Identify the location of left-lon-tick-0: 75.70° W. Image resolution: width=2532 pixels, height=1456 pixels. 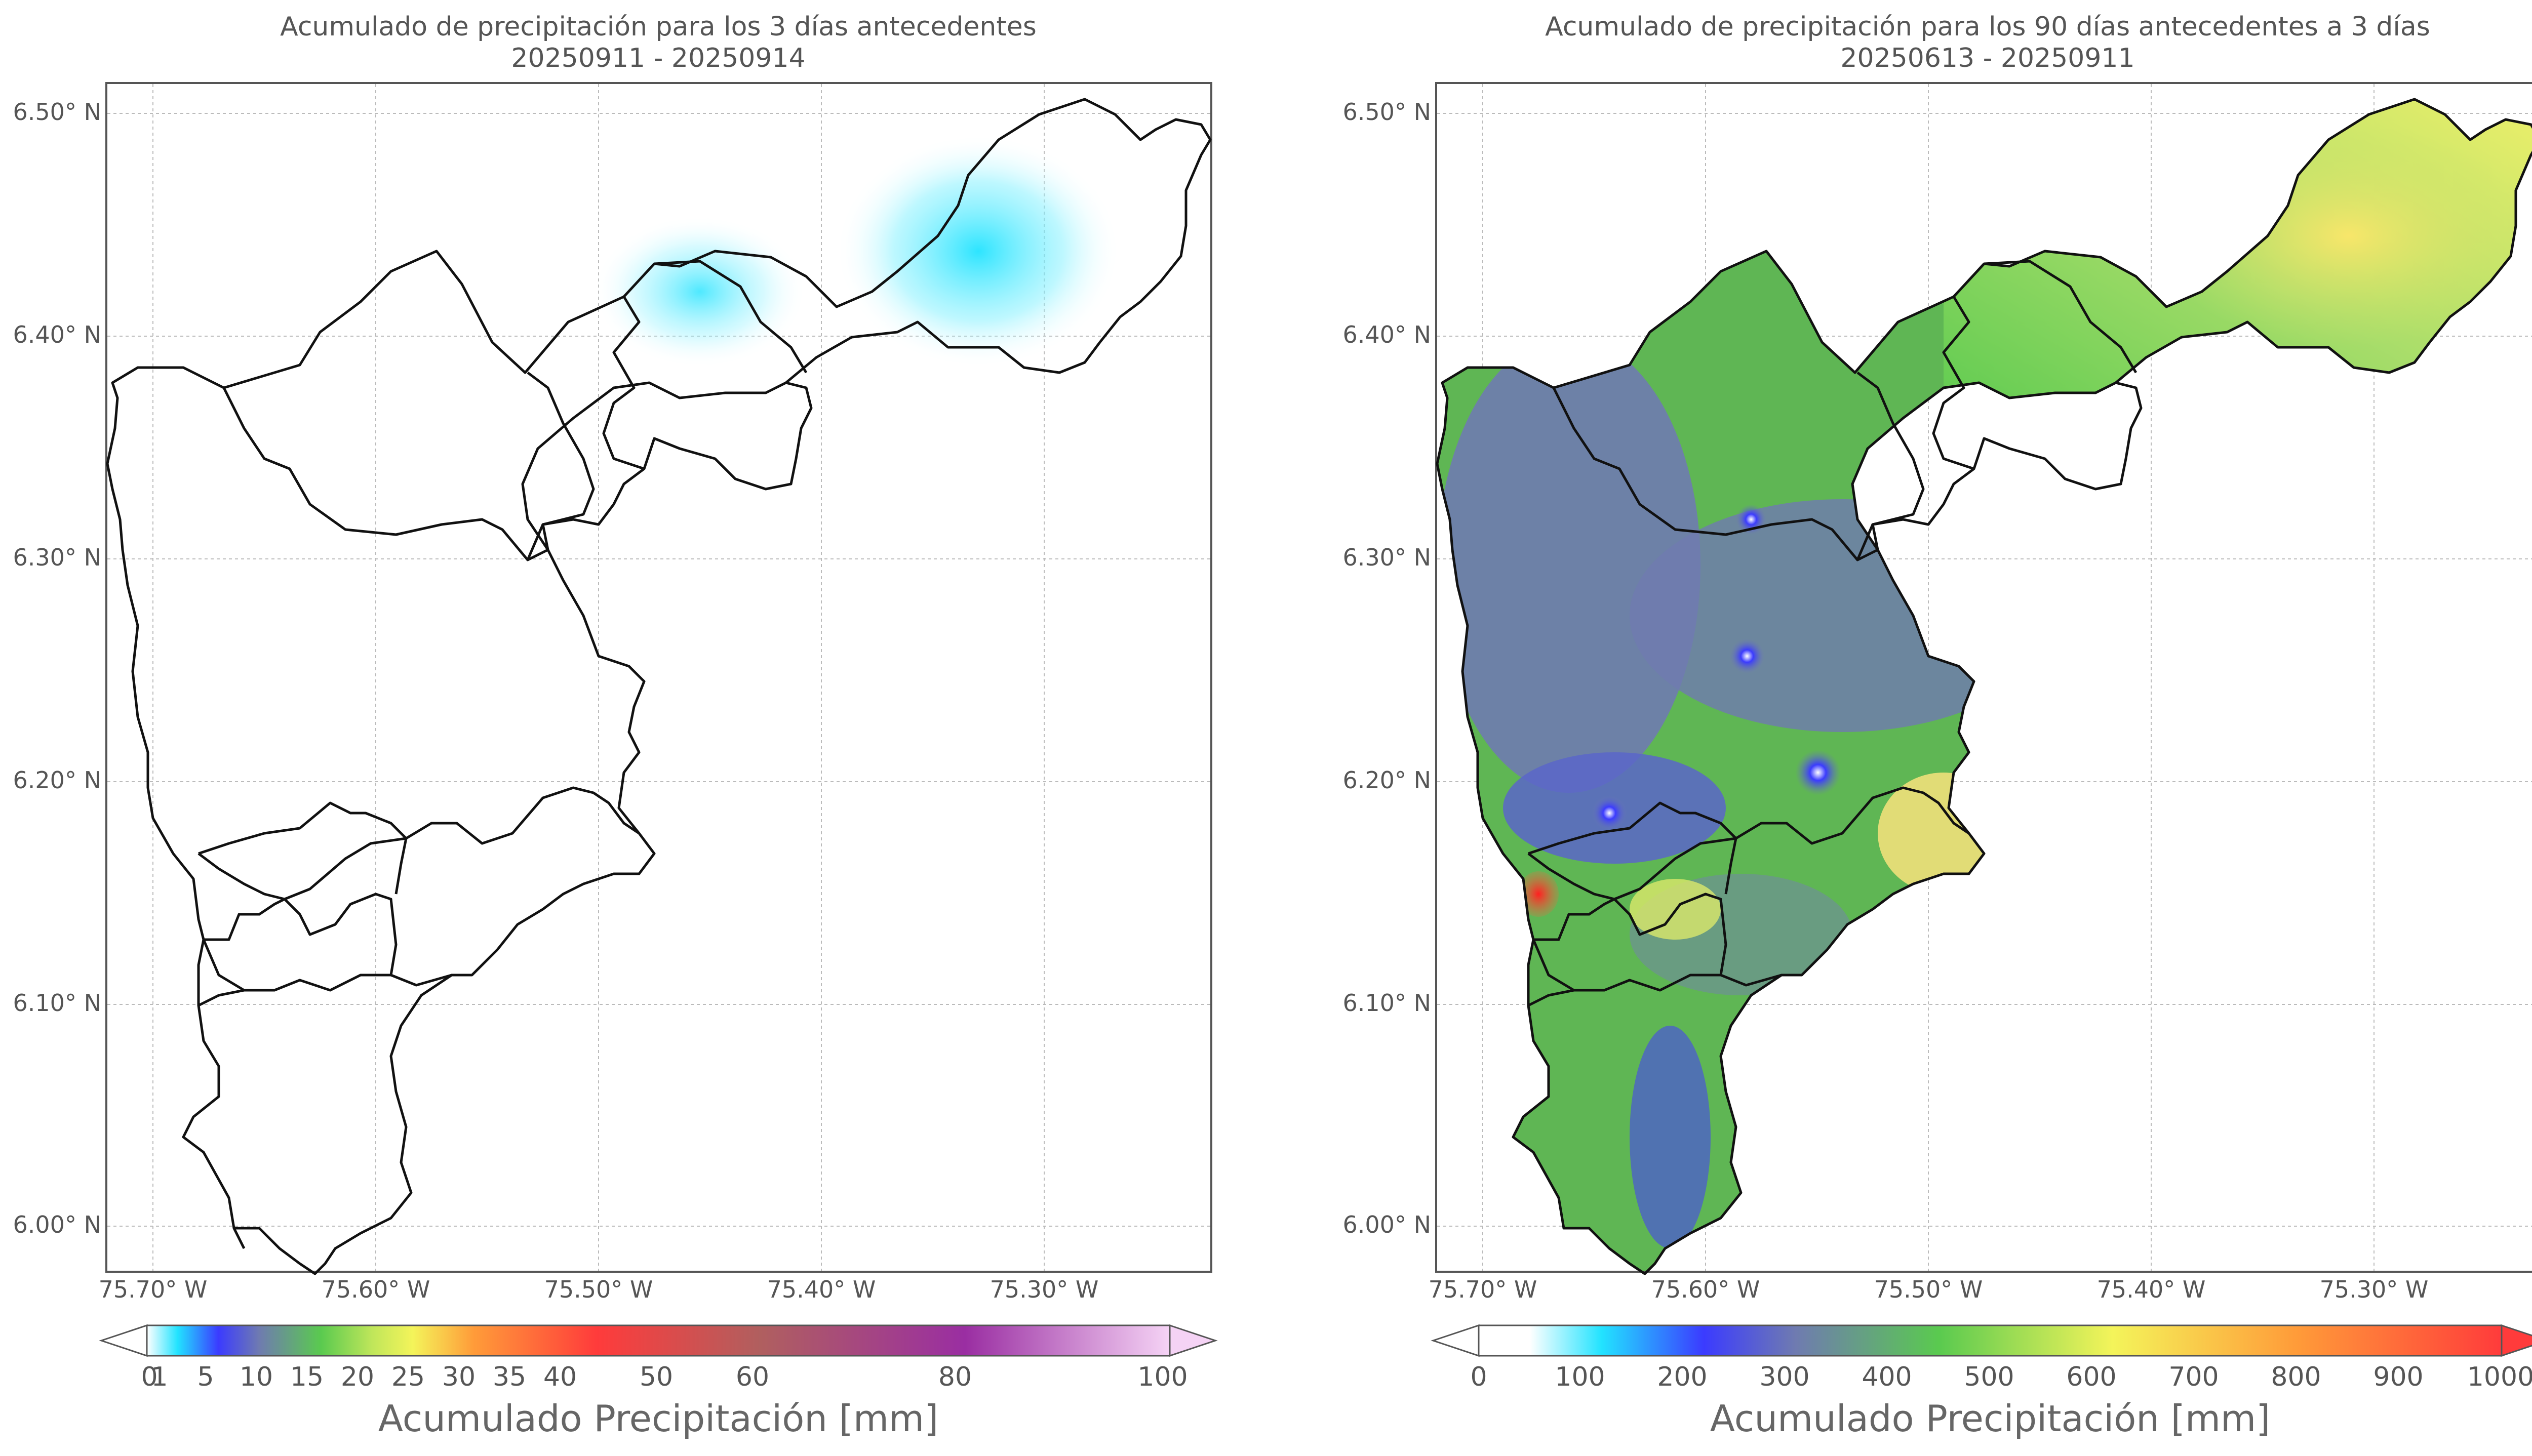
(153, 1289).